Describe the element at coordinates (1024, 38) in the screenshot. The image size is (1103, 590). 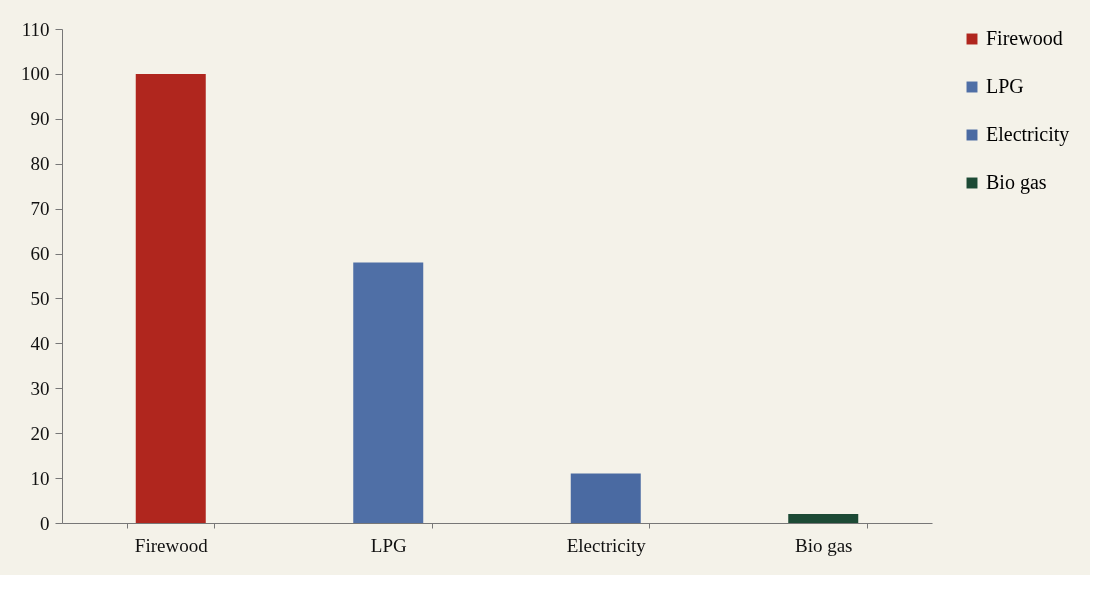
I see `legend-label: Firewood` at that location.